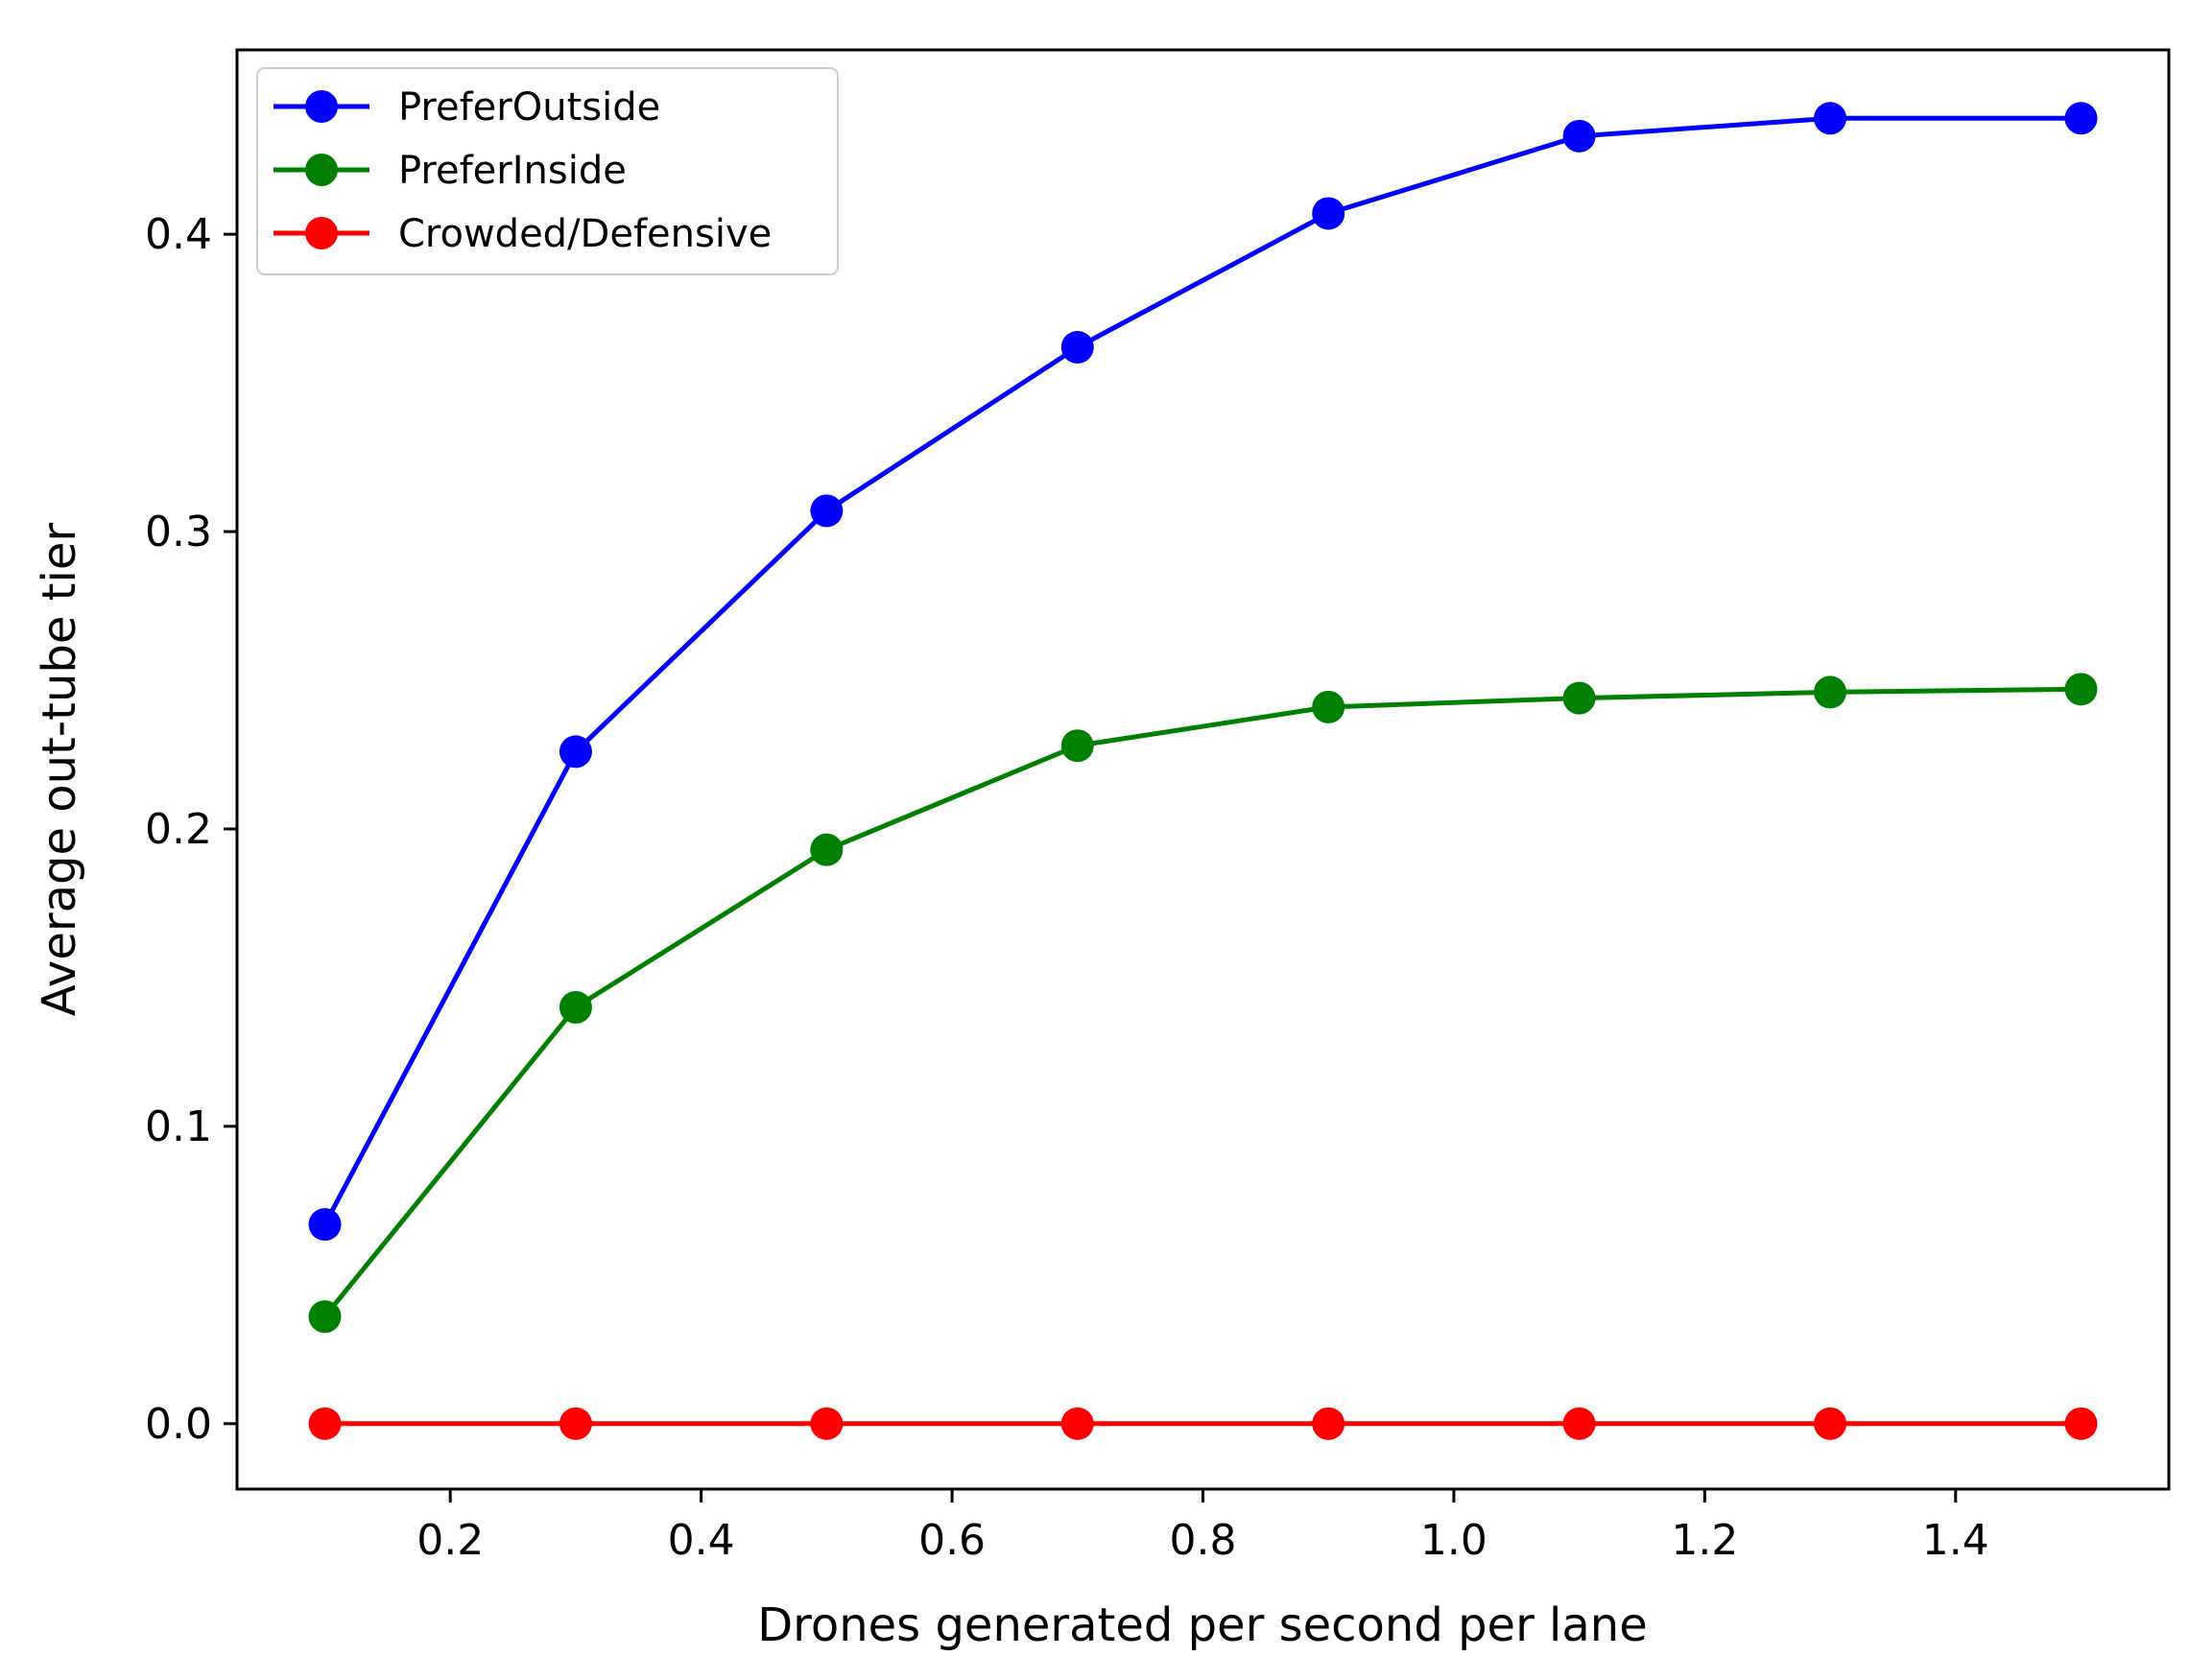 This screenshot has width=2189, height=1680. I want to click on legend-entry-preferoutside: PreferOutside, so click(467, 108).